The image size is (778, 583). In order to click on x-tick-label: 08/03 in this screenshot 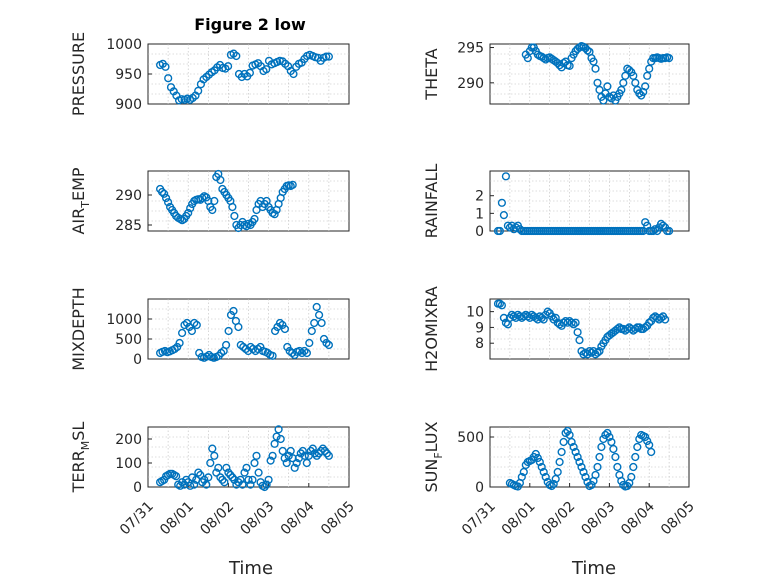, I will do `click(598, 519)`.